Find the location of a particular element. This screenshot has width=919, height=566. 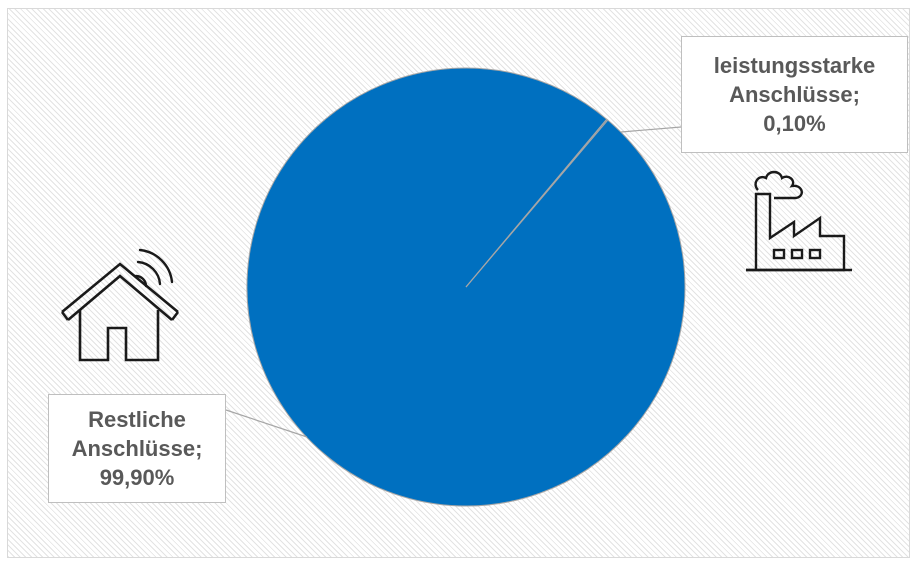

data-label-industrial: leistungsstarke Anschlüsse; 0,10% is located at coordinates (794, 94).